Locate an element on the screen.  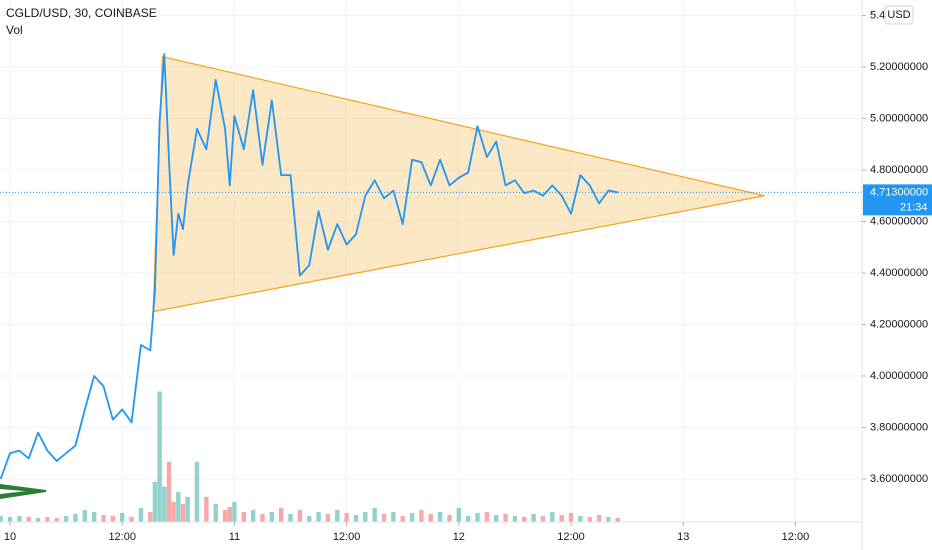
drawing-arrow is located at coordinates (23, 491).